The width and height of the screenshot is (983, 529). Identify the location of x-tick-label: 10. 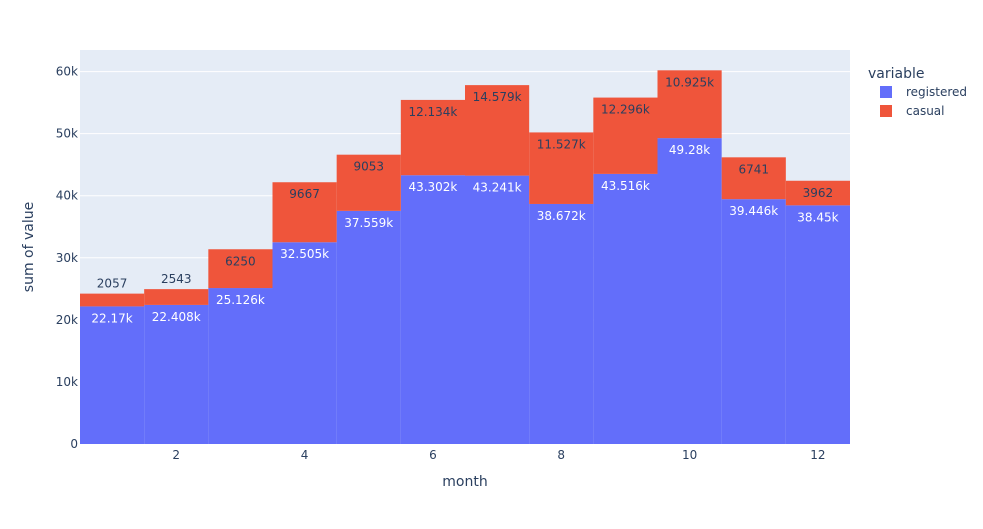
(689, 455).